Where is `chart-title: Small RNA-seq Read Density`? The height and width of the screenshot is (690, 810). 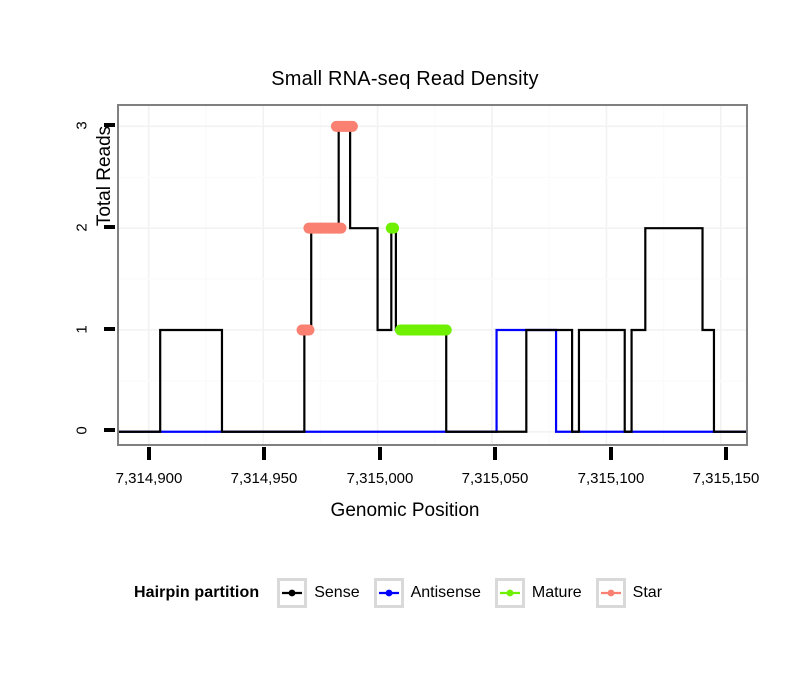 chart-title: Small RNA-seq Read Density is located at coordinates (405, 79).